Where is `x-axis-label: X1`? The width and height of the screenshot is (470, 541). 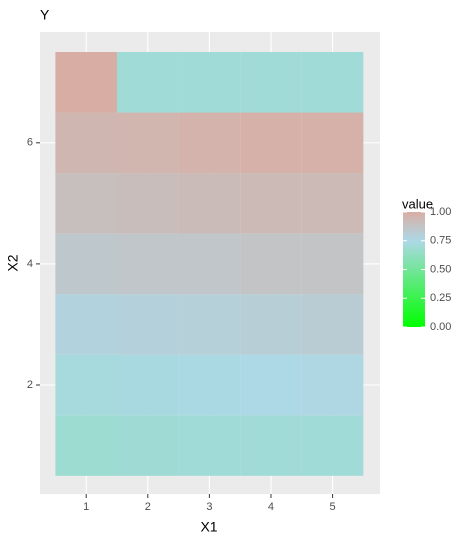 x-axis-label: X1 is located at coordinates (208, 527).